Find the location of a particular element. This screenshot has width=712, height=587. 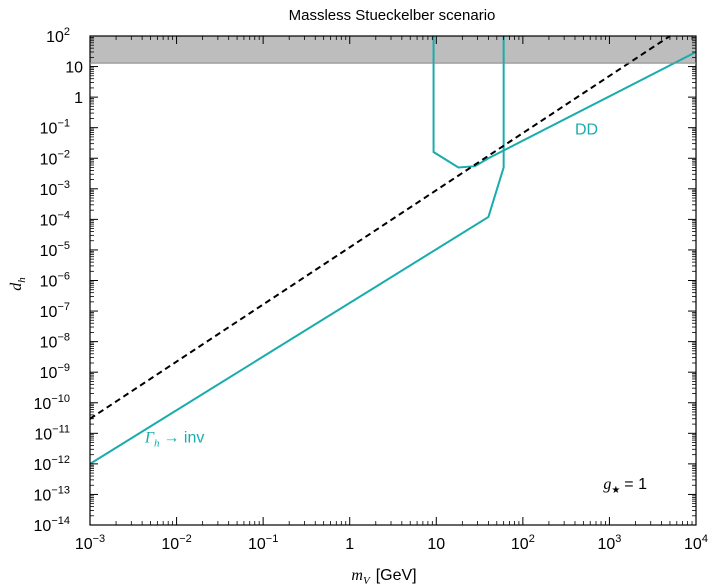

y-tick-label: 10⁻⁴ is located at coordinates (55, 219).